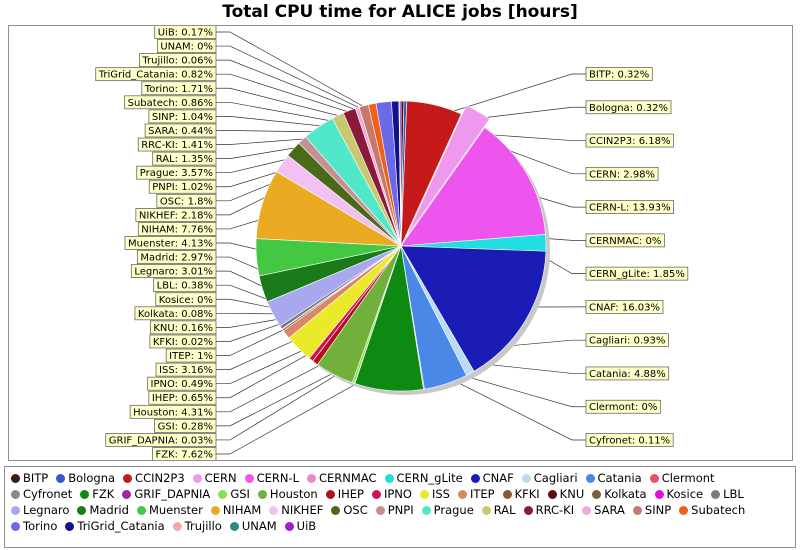  I want to click on legend-swatch-ipno, so click(376, 494).